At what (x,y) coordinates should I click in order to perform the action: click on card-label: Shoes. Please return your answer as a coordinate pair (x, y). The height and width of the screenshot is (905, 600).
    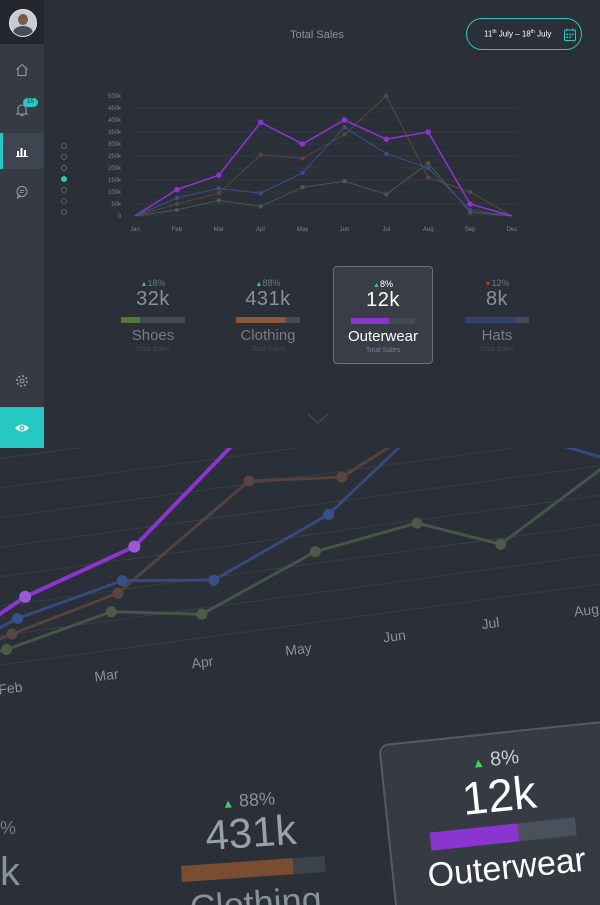
    Looking at the image, I should click on (153, 335).